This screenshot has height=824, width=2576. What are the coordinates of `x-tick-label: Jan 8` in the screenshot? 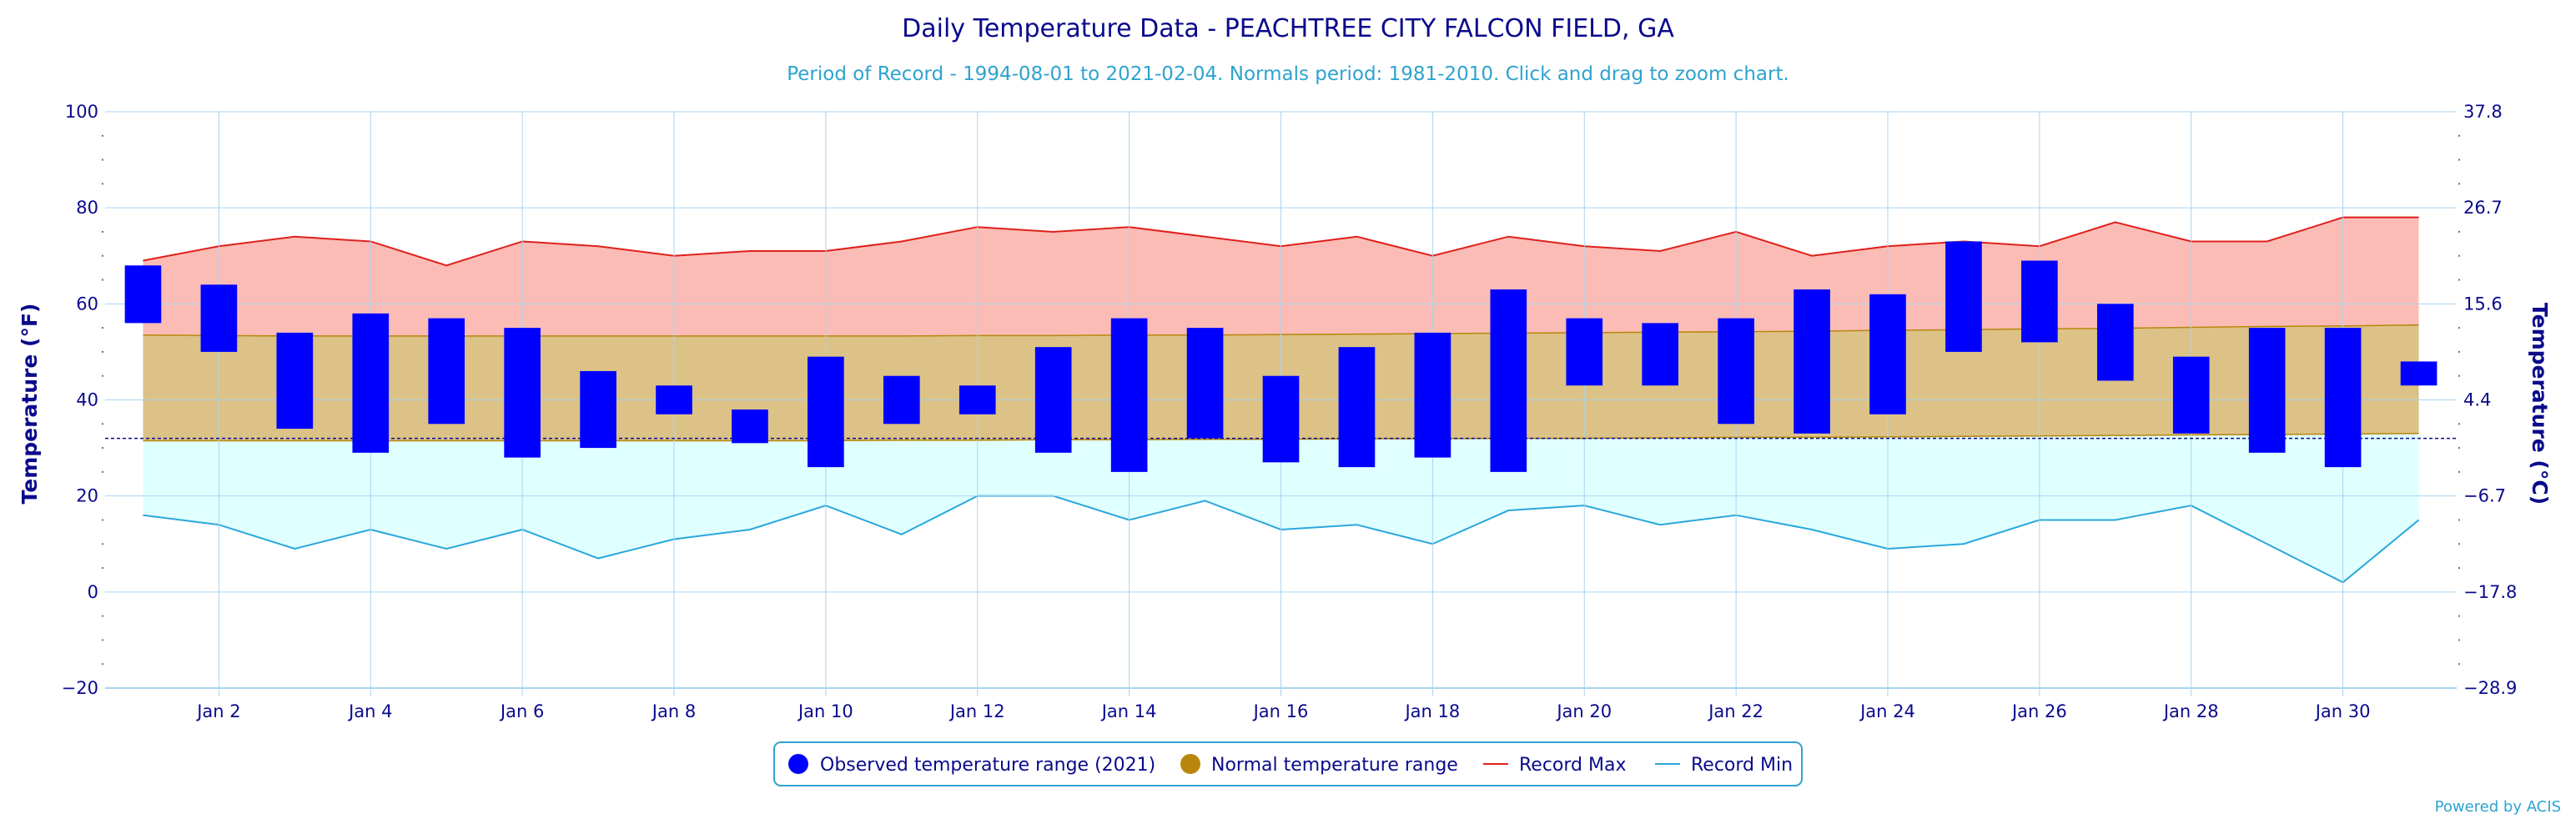 It's located at (673, 711).